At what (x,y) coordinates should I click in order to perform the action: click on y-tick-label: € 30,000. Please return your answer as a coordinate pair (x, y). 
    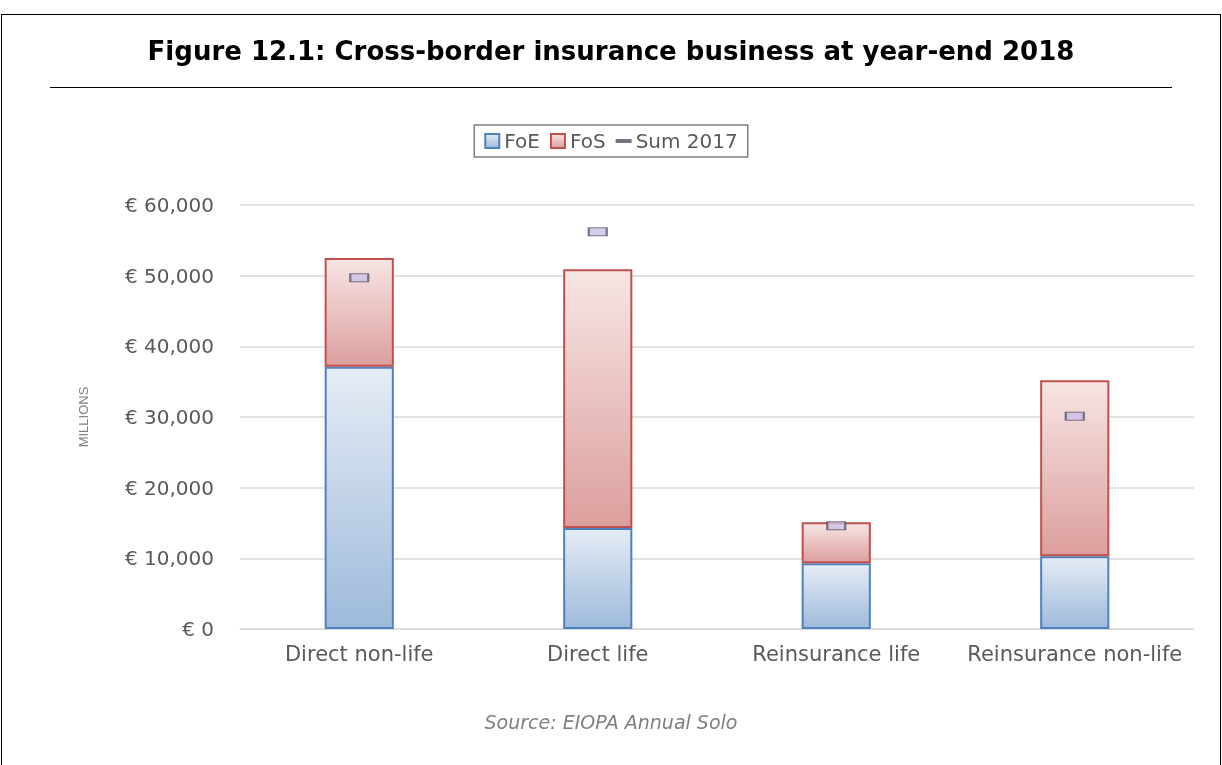
    Looking at the image, I should click on (169, 417).